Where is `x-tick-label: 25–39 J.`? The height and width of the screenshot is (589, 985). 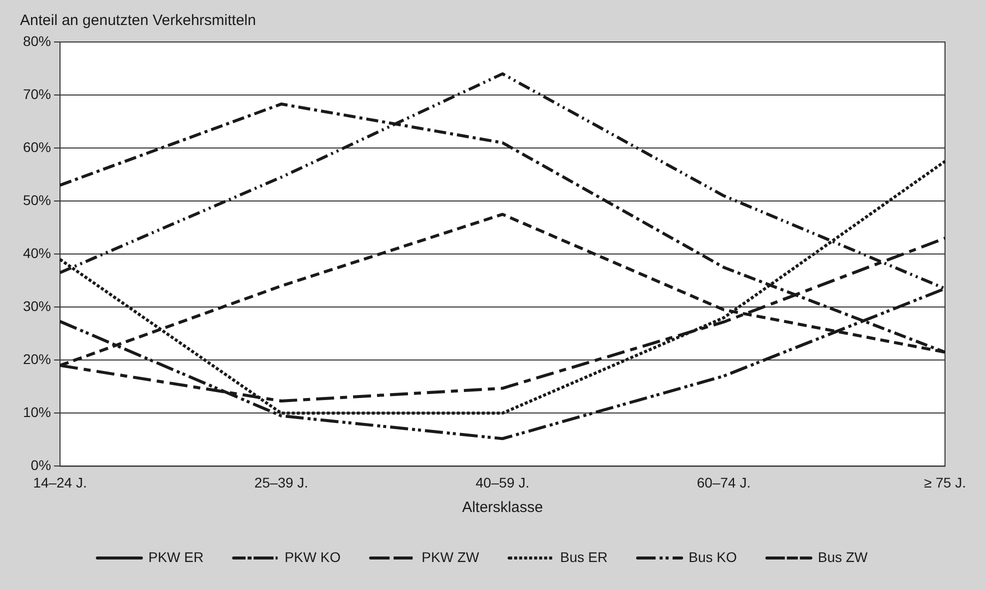 x-tick-label: 25–39 J. is located at coordinates (281, 482).